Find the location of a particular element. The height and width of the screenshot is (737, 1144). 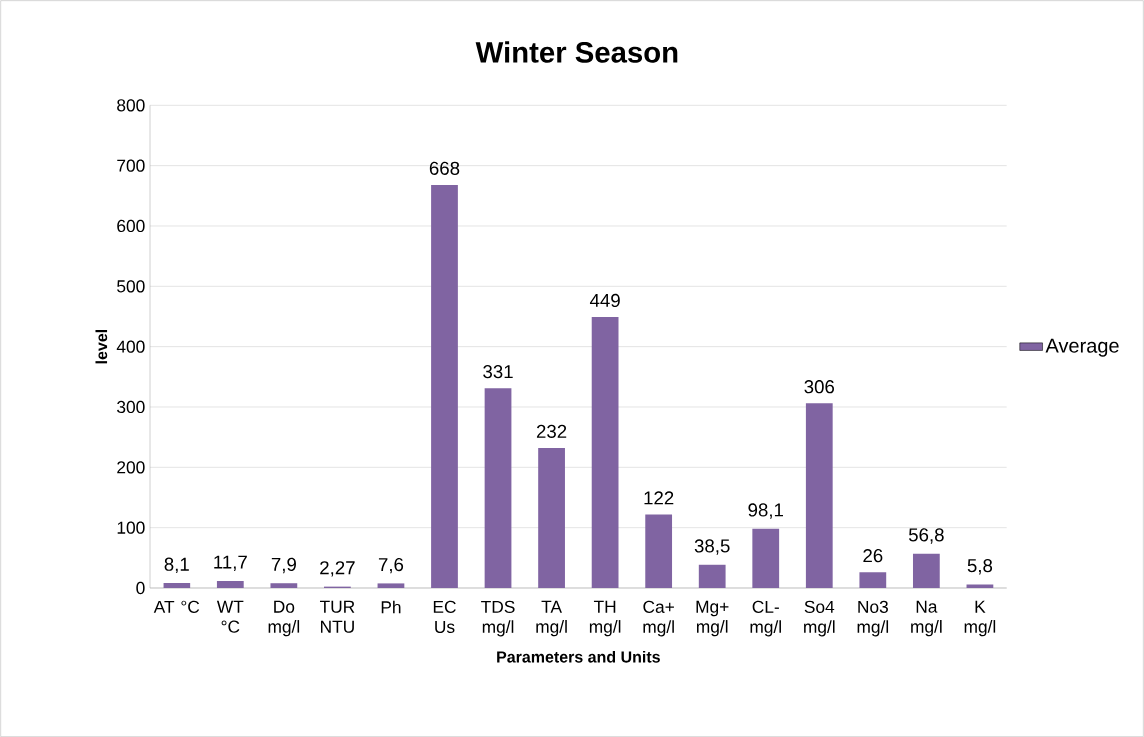

x-tick-label: K mg/l is located at coordinates (980, 618).